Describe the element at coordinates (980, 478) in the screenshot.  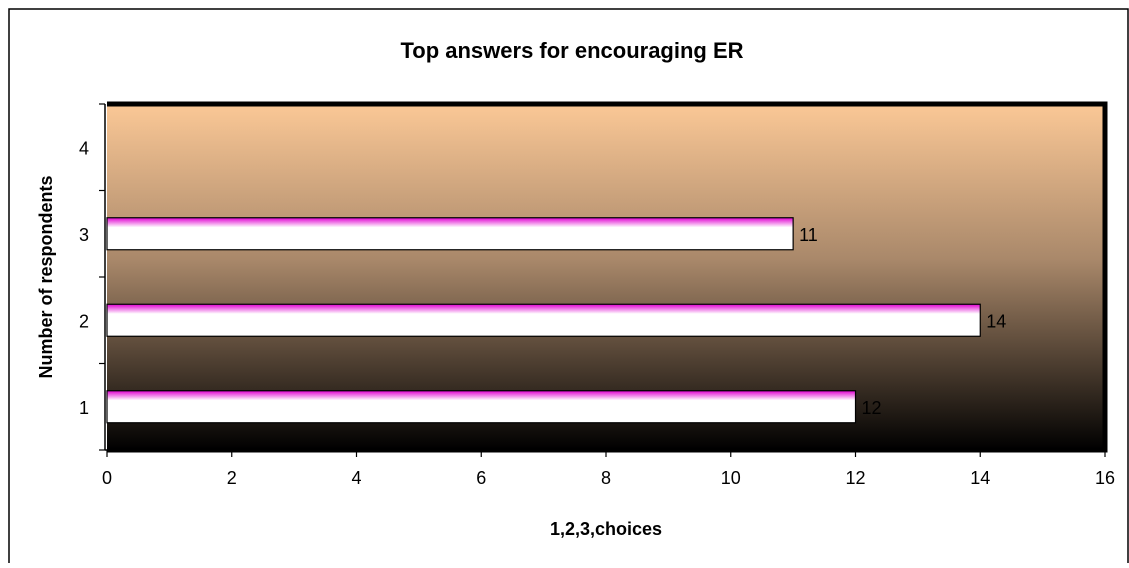
I see `x-tick-label-14: 14` at that location.